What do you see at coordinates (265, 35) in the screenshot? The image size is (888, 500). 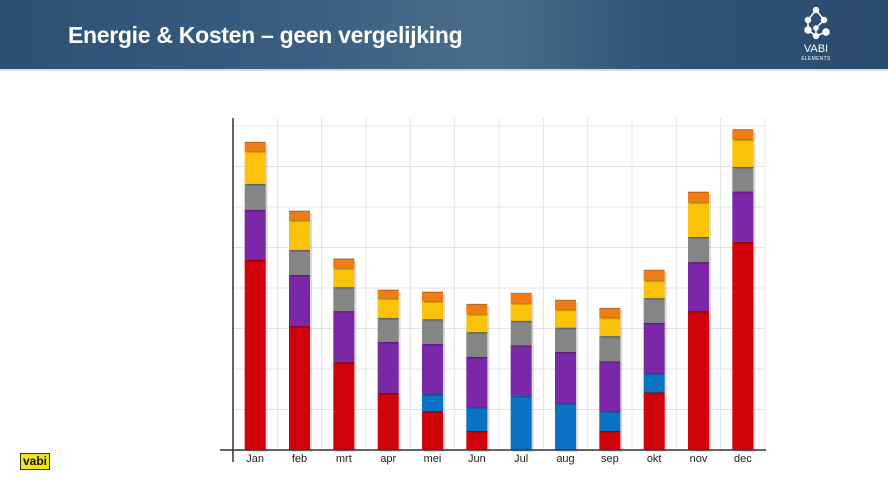 I see `slide-title: Energie & Kosten – geen vergelijking` at bounding box center [265, 35].